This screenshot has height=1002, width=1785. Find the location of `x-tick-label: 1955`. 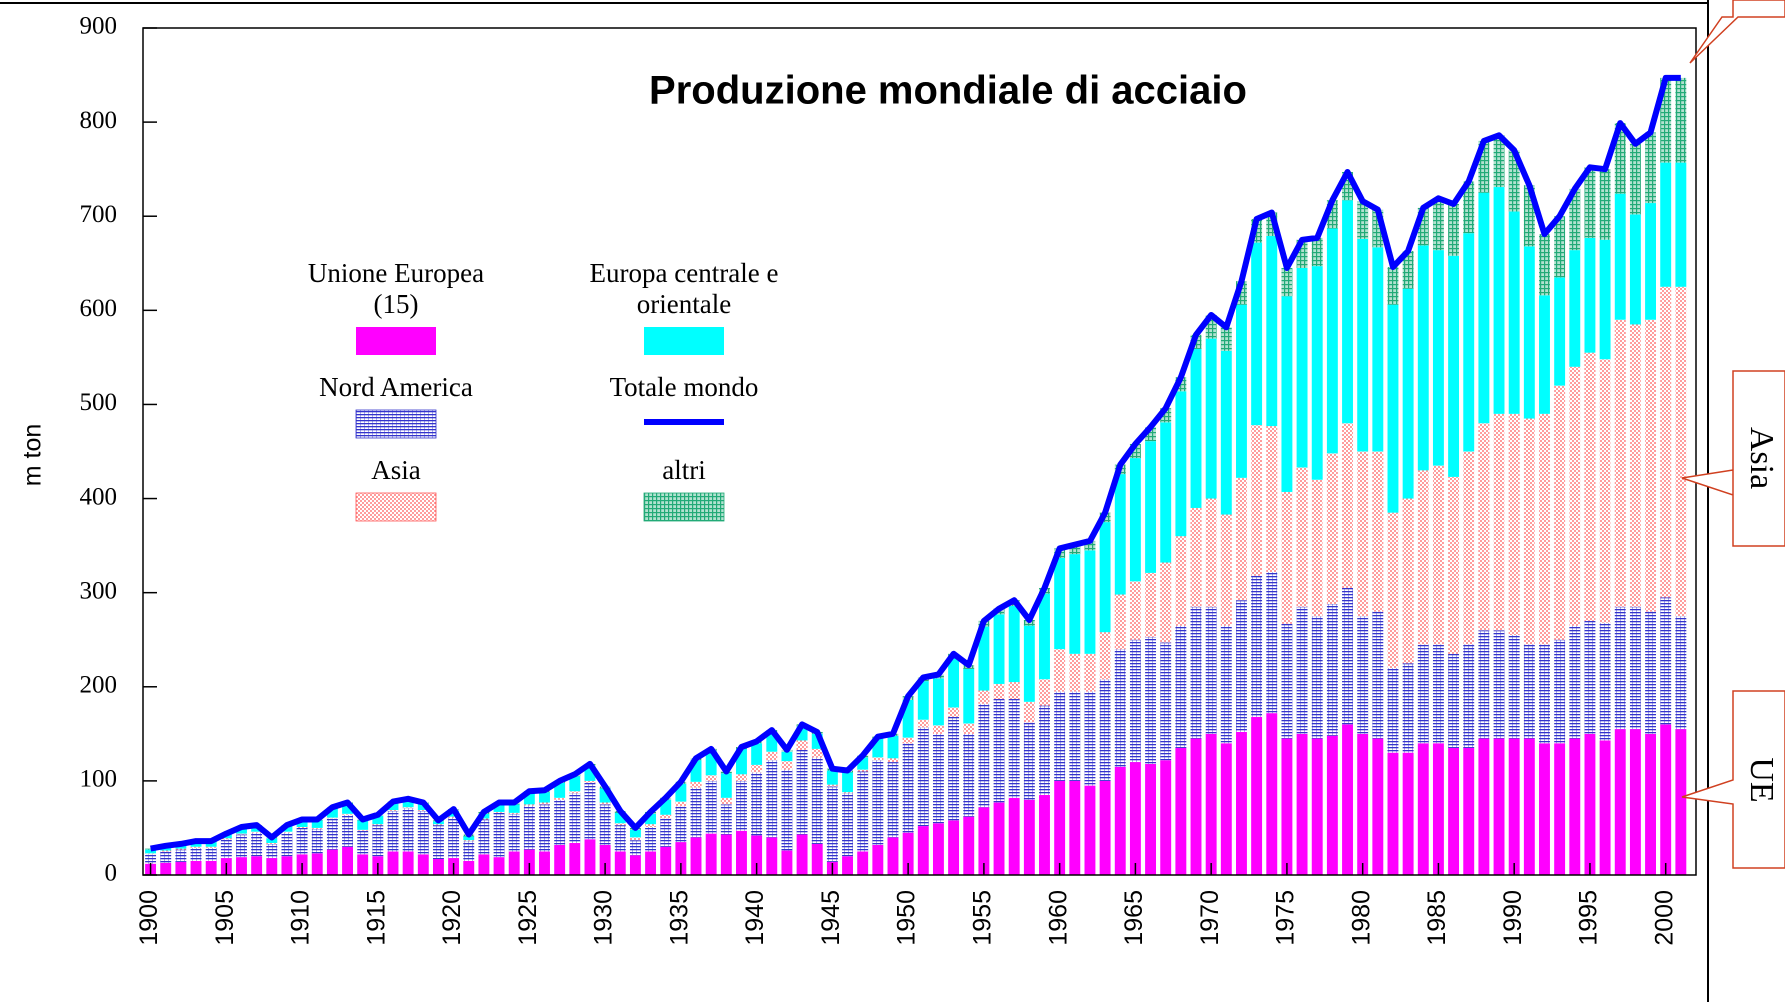

x-tick-label: 1955 is located at coordinates (983, 918).